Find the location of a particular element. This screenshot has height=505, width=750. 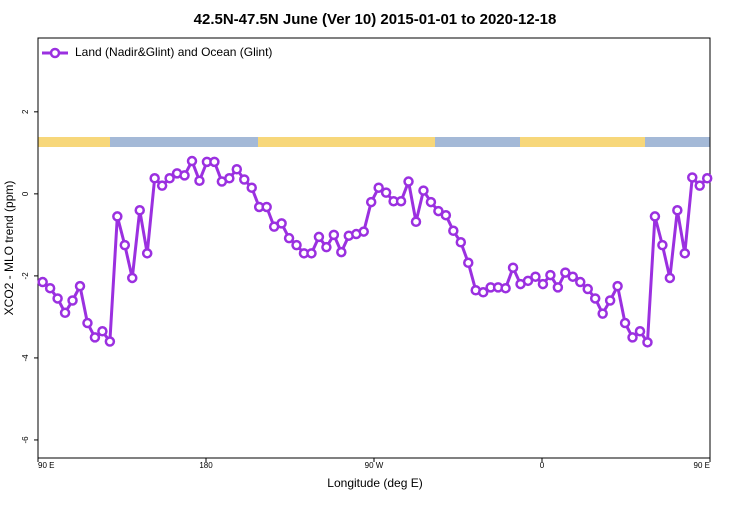

legend-marker is located at coordinates (55, 53).